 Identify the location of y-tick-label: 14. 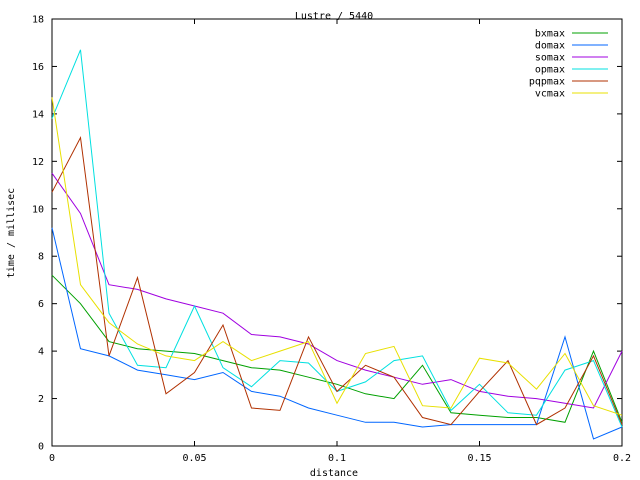
(38, 114).